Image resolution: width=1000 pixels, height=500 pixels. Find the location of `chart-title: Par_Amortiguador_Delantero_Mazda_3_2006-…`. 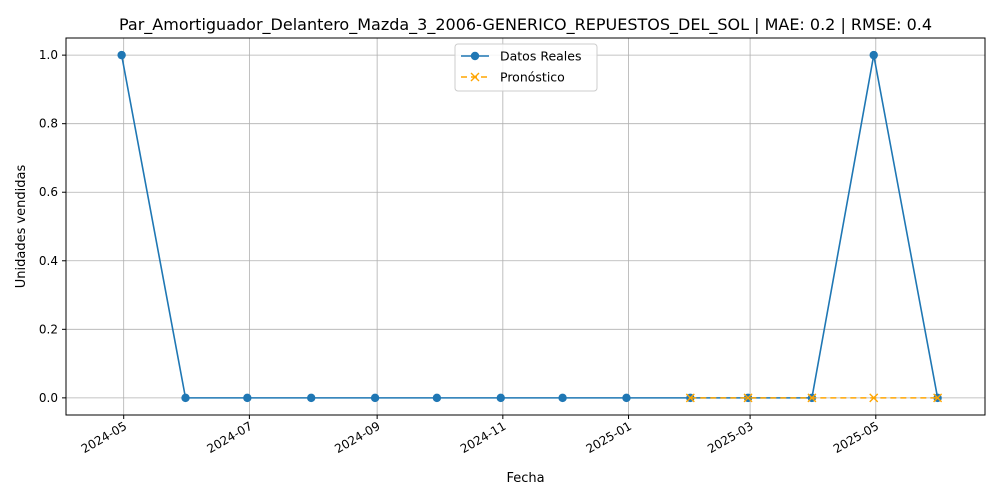

chart-title: Par_Amortiguador_Delantero_Mazda_3_2006-… is located at coordinates (525, 25).